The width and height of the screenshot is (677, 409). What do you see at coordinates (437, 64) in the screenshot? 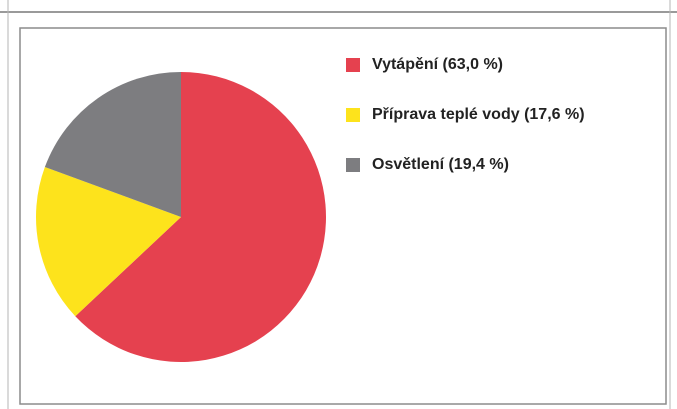
I see `legend-label: Vytápění (63,0 %)` at bounding box center [437, 64].